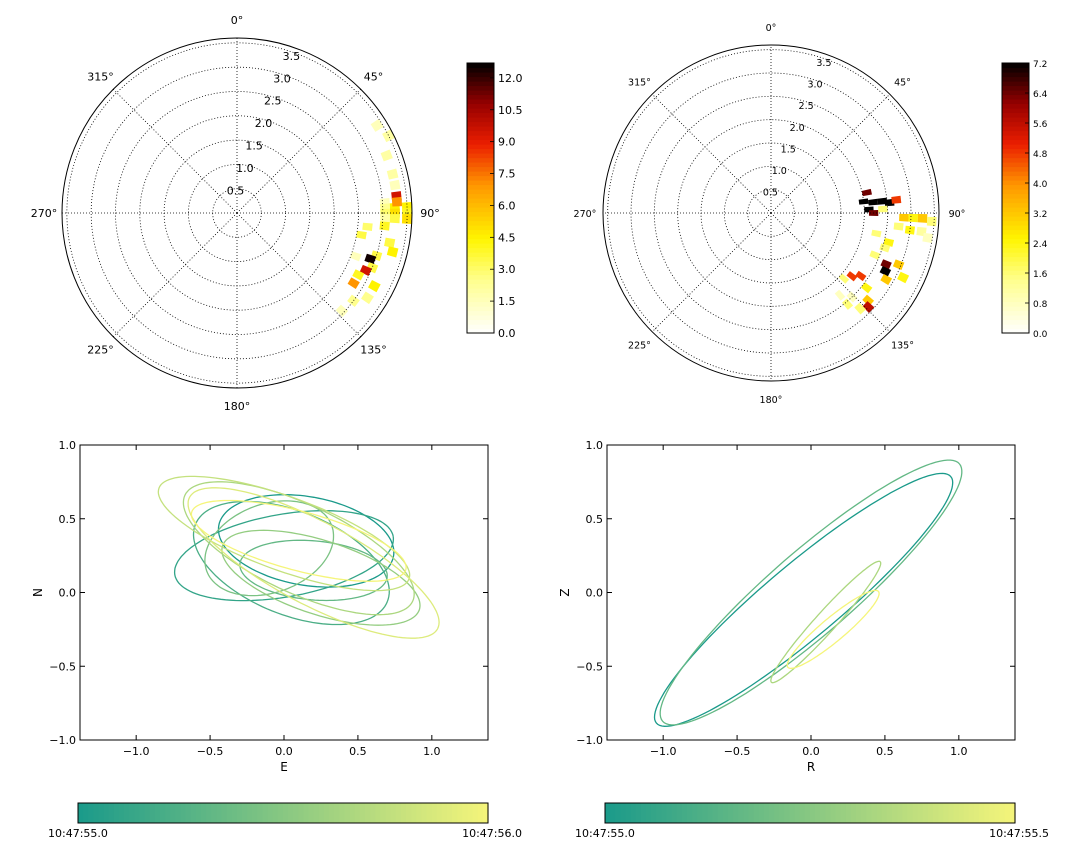 The height and width of the screenshot is (852, 1073). What do you see at coordinates (811, 751) in the screenshot?
I see `x-tick-label: 0.0` at bounding box center [811, 751].